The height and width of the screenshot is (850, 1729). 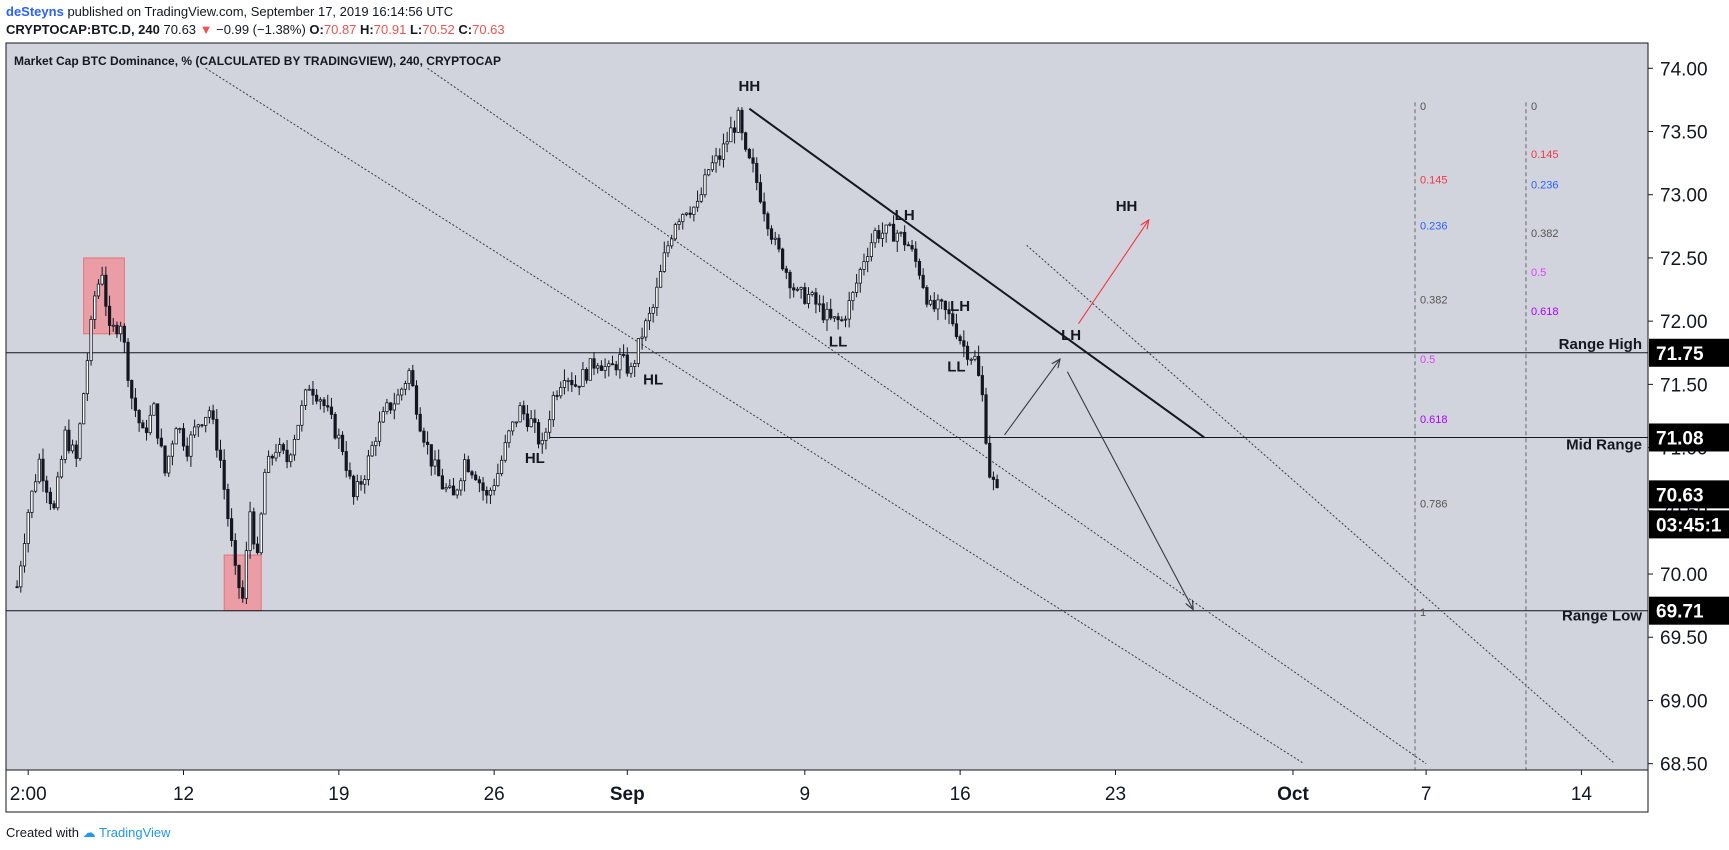 What do you see at coordinates (135, 832) in the screenshot?
I see `tradingview-link: TradingView` at bounding box center [135, 832].